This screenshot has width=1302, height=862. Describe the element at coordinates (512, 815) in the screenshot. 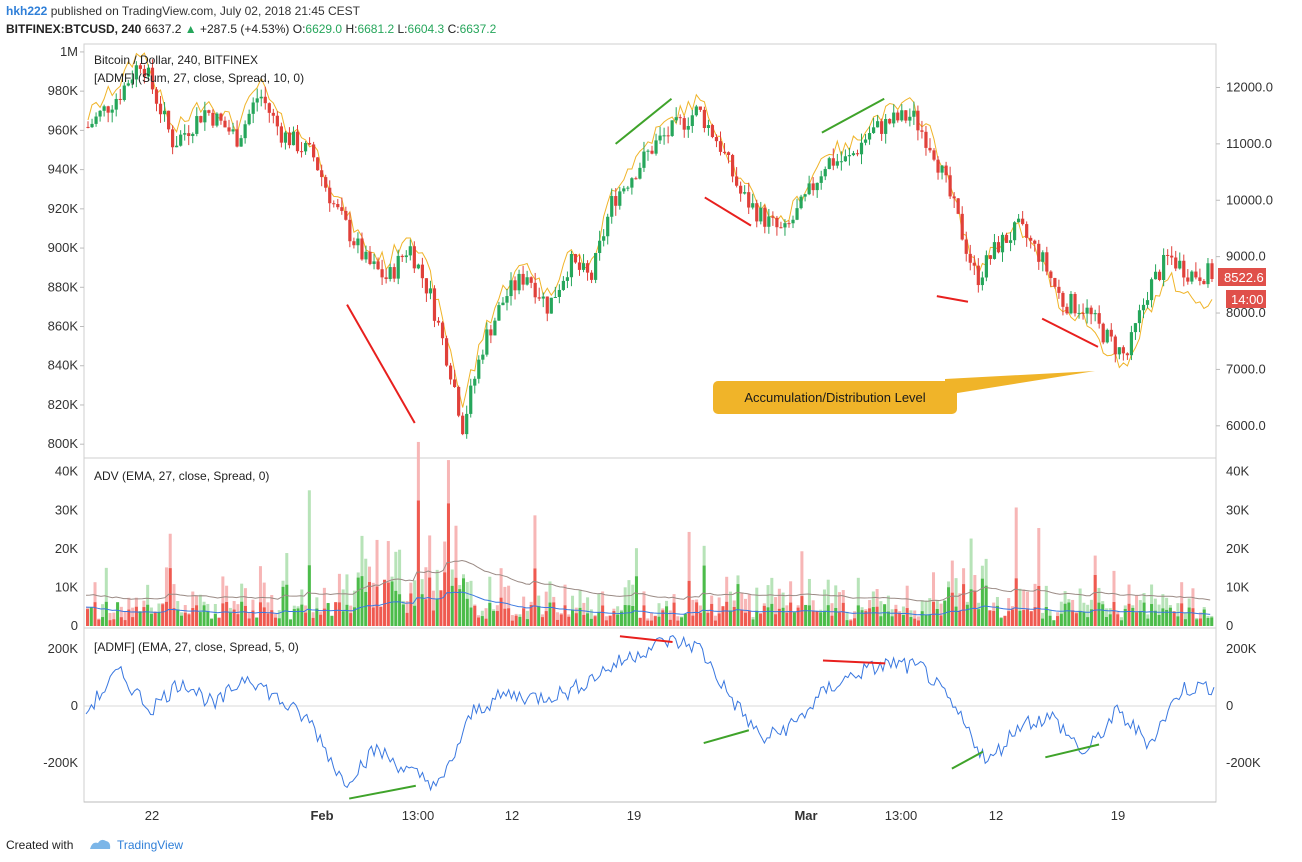

I see `time-axis-tick: 12` at that location.